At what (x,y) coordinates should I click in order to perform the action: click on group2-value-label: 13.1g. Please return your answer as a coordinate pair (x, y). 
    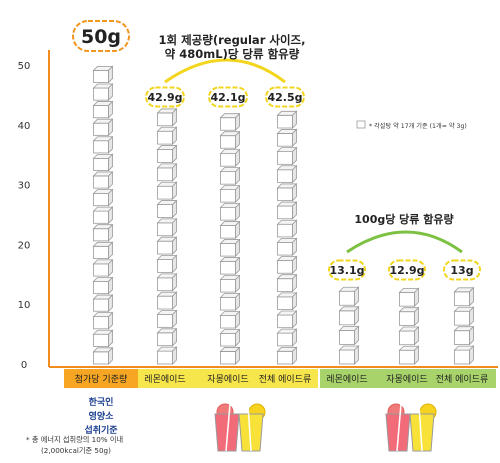
    Looking at the image, I should click on (347, 270).